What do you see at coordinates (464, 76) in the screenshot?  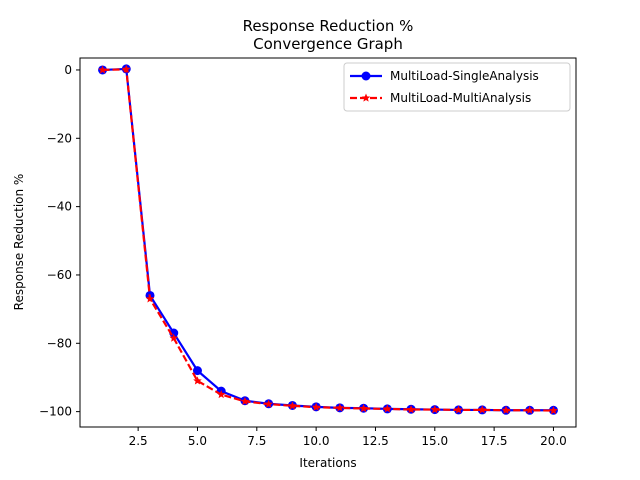 I see `legend-label-1: MultiLoad-SingleAnalysis` at bounding box center [464, 76].